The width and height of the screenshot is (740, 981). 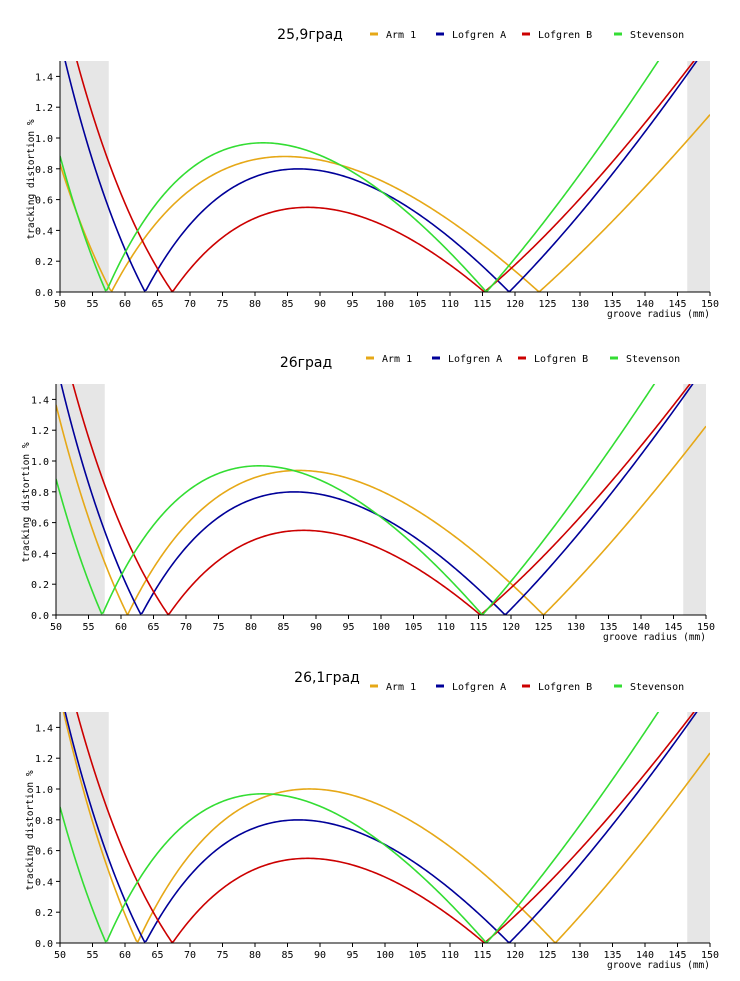 I want to click on chart-title: 26,1град, so click(x=327, y=678).